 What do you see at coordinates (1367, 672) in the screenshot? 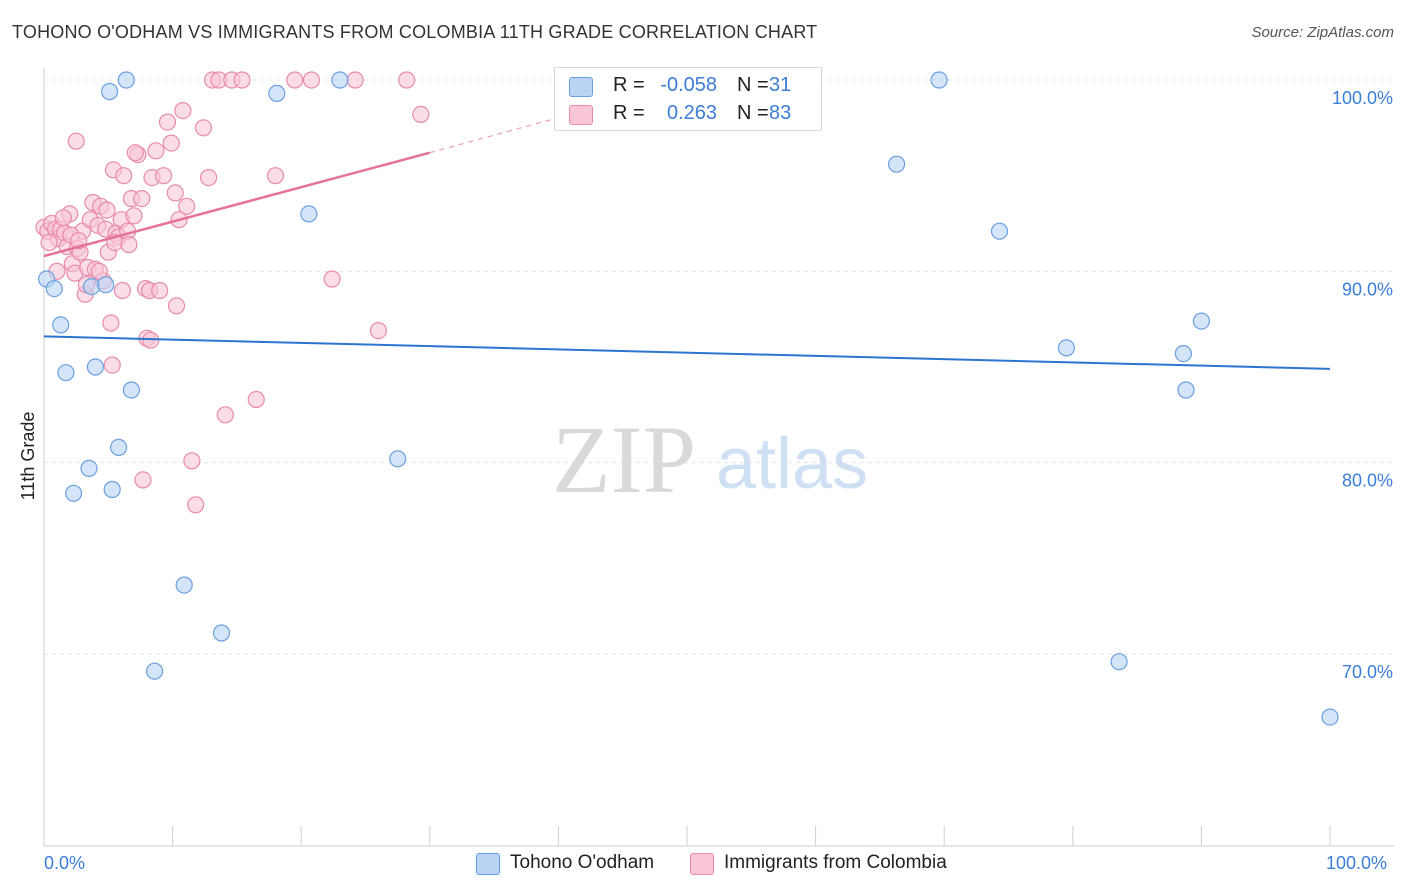
I see `y-tick-label: 70.0%` at bounding box center [1367, 672].